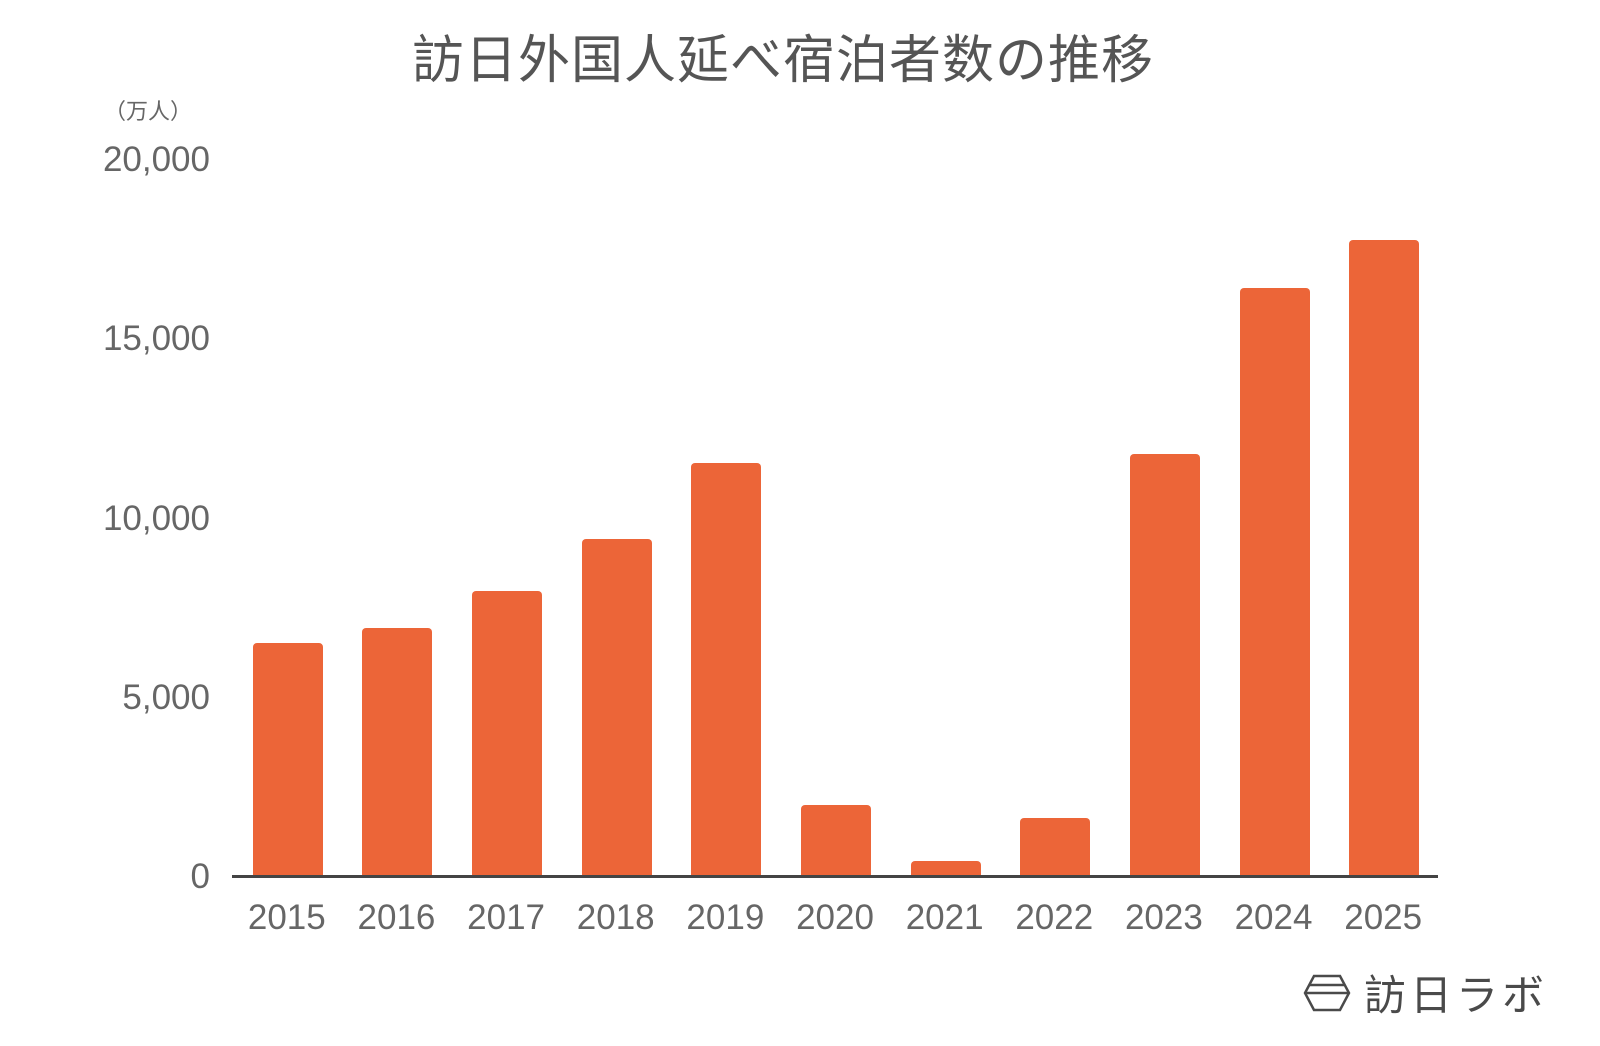  What do you see at coordinates (835, 917) in the screenshot?
I see `x-tick-label: 2020` at bounding box center [835, 917].